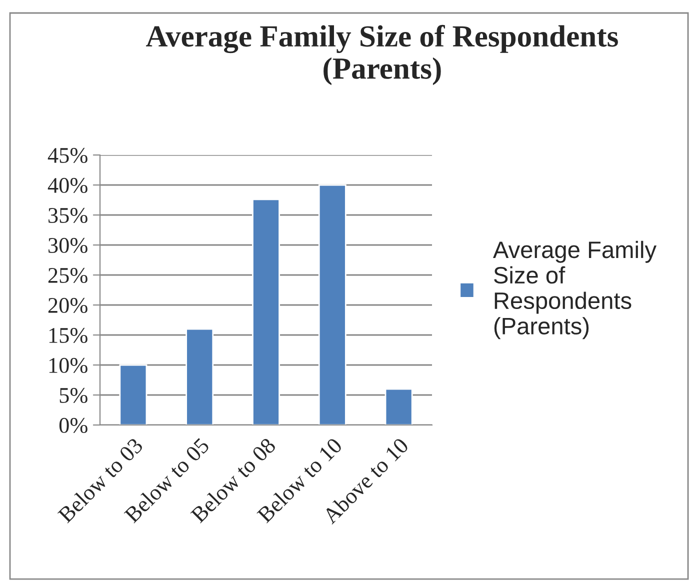 The width and height of the screenshot is (689, 582). Describe the element at coordinates (382, 55) in the screenshot. I see `chart-title: Average Family Size of Respondents (Parents)` at that location.